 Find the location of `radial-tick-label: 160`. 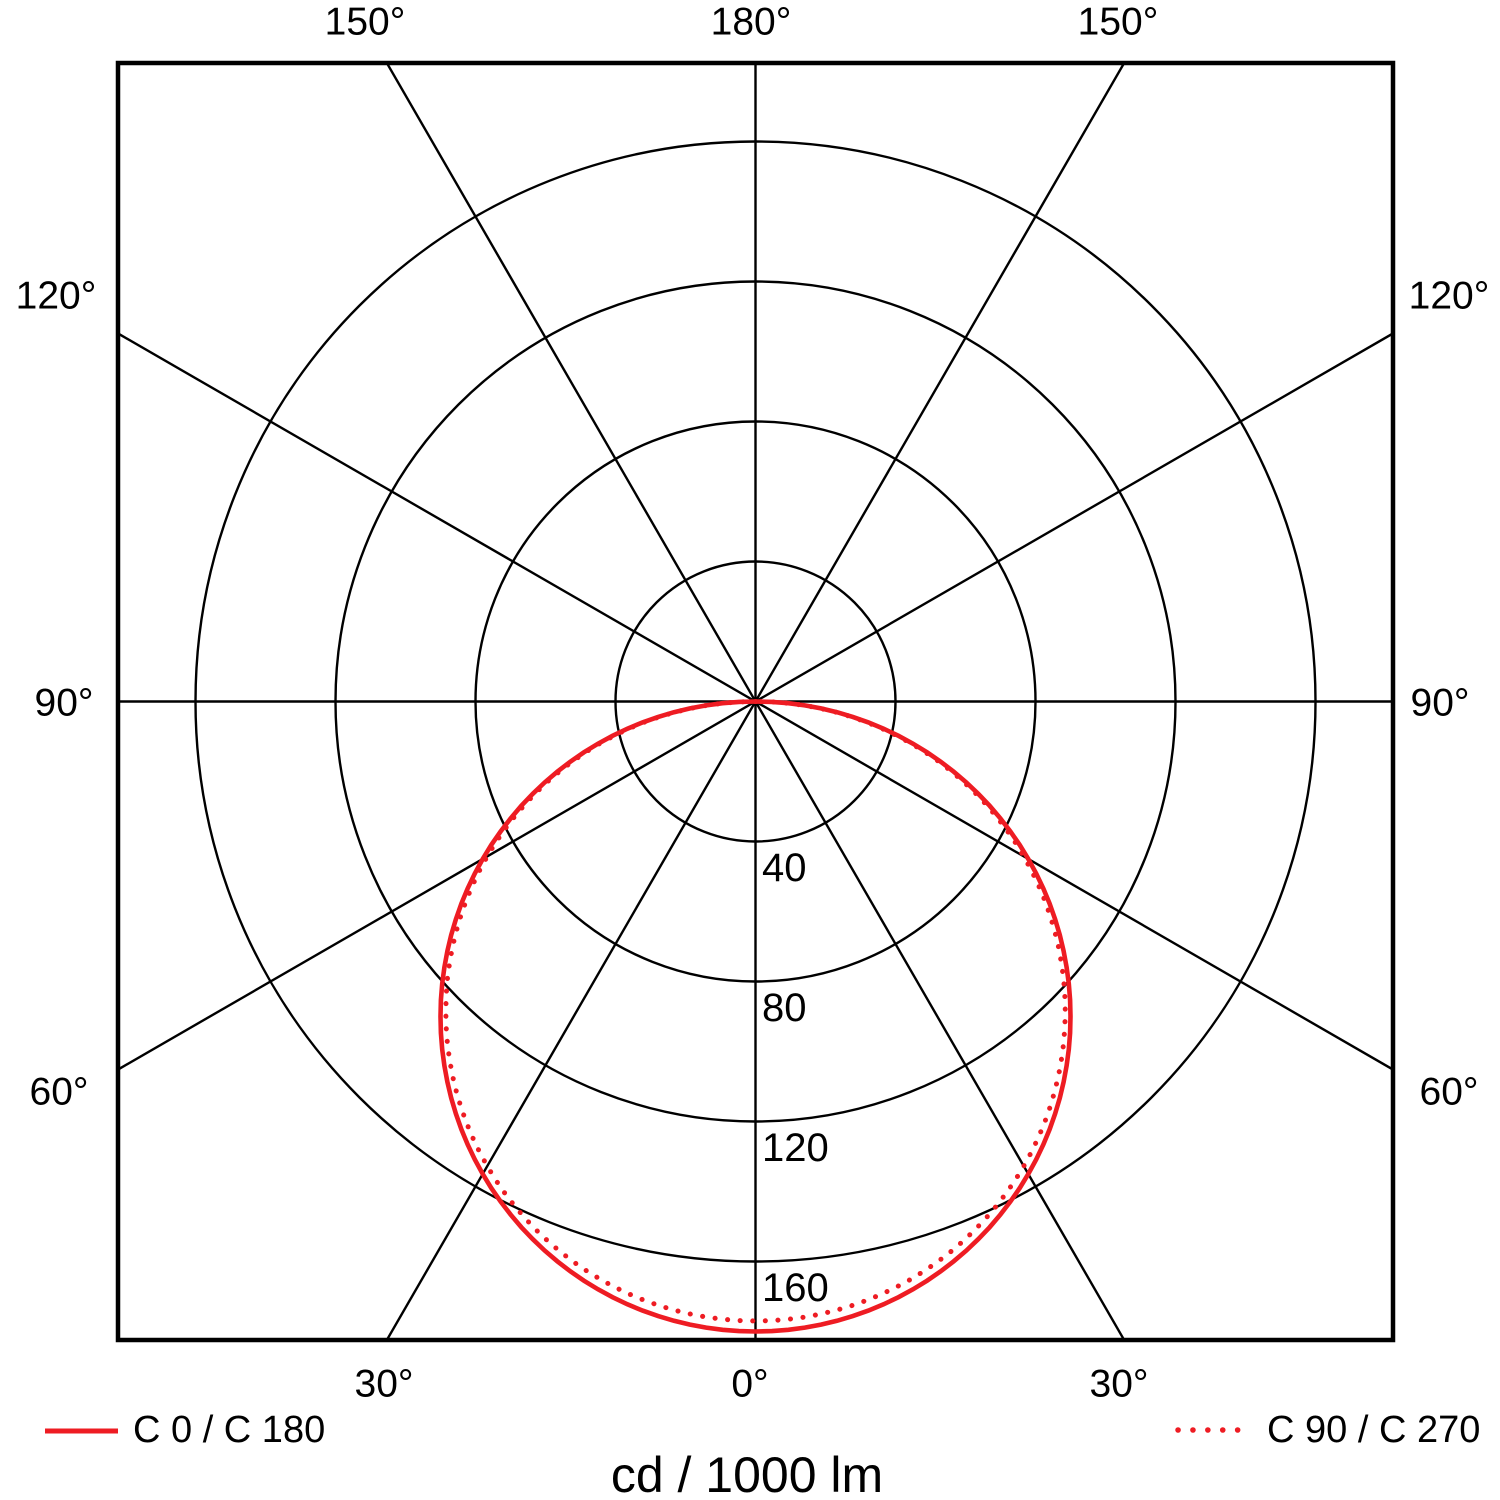

radial-tick-label: 160 is located at coordinates (795, 1287).